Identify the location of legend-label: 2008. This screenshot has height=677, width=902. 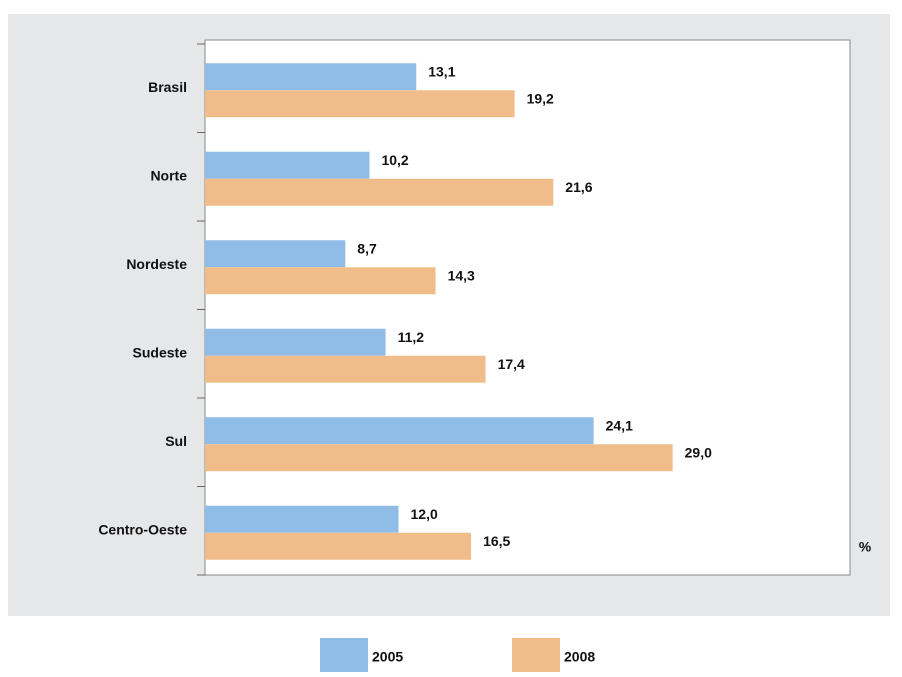
(579, 657).